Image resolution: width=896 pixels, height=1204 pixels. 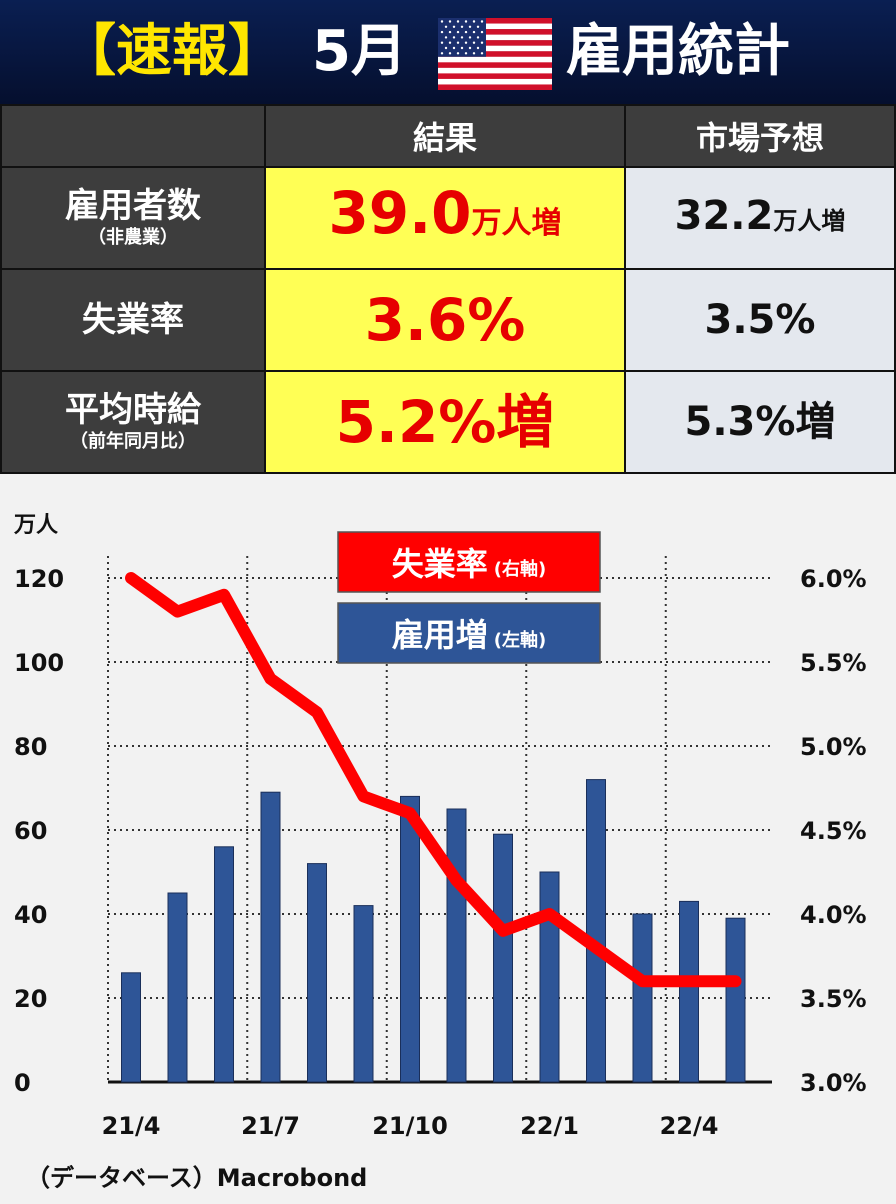 I want to click on x-tick-label: 22/1, so click(x=549, y=1126).